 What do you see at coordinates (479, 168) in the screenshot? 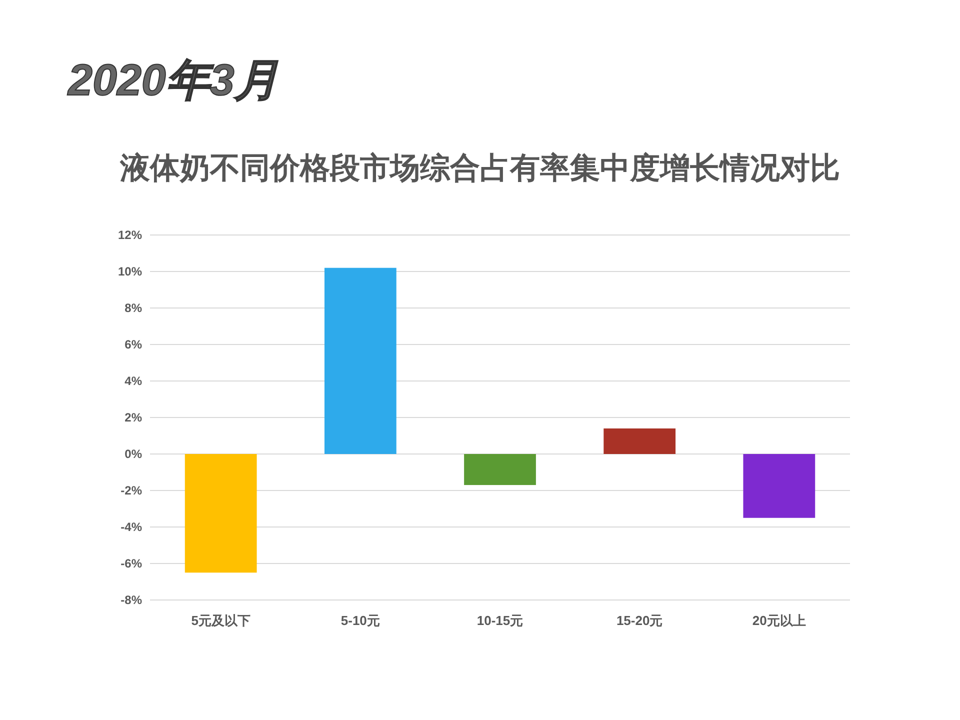
I see `chart-subtitle: 液体奶不同价格段市场综合占有率集中度增长情况对比` at bounding box center [479, 168].